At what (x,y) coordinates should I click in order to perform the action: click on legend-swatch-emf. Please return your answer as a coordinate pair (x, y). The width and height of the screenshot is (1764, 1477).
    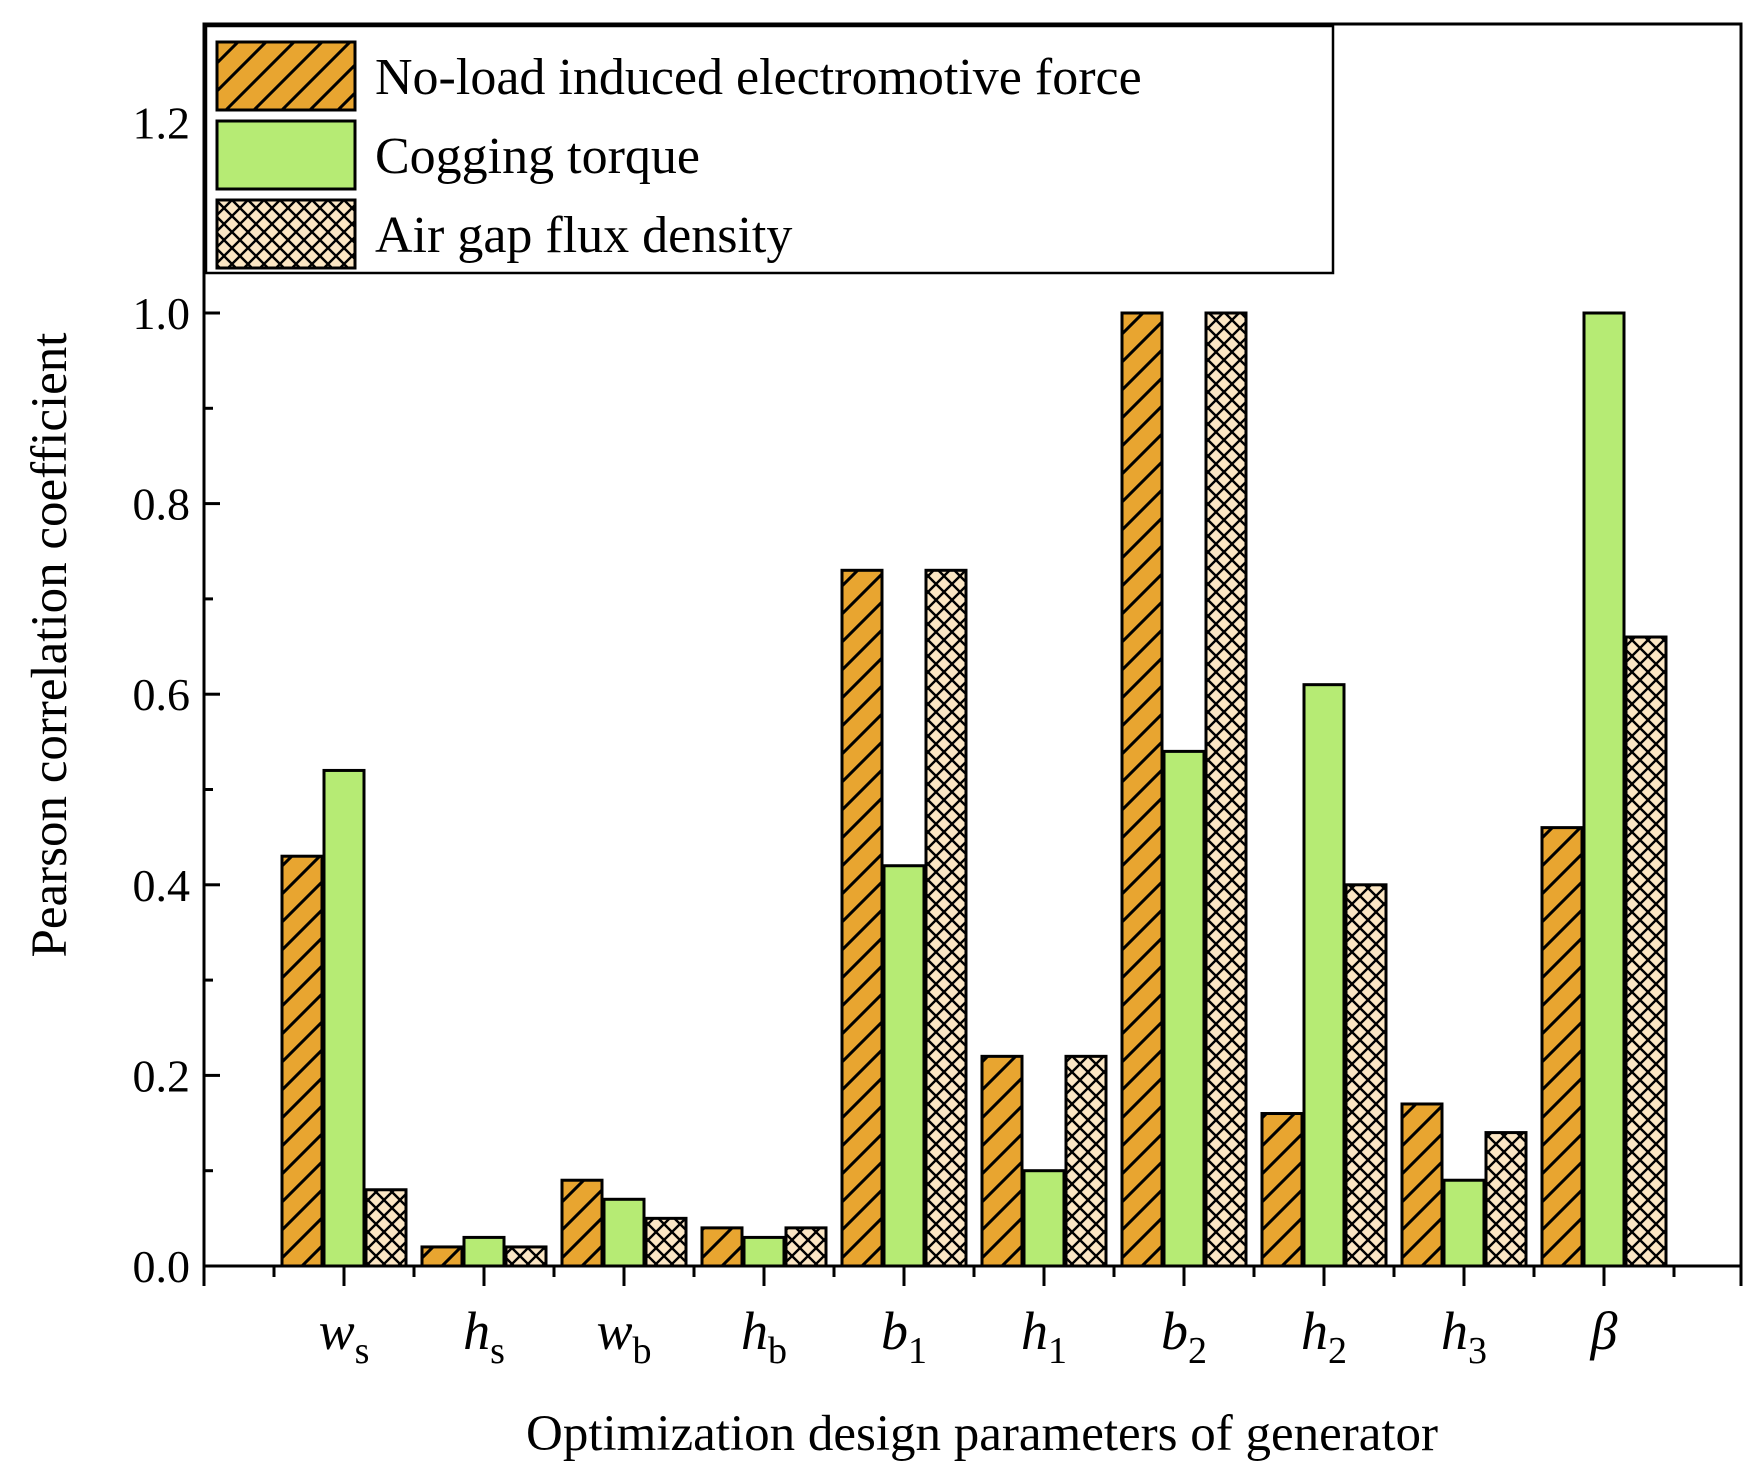
    Looking at the image, I should click on (286, 76).